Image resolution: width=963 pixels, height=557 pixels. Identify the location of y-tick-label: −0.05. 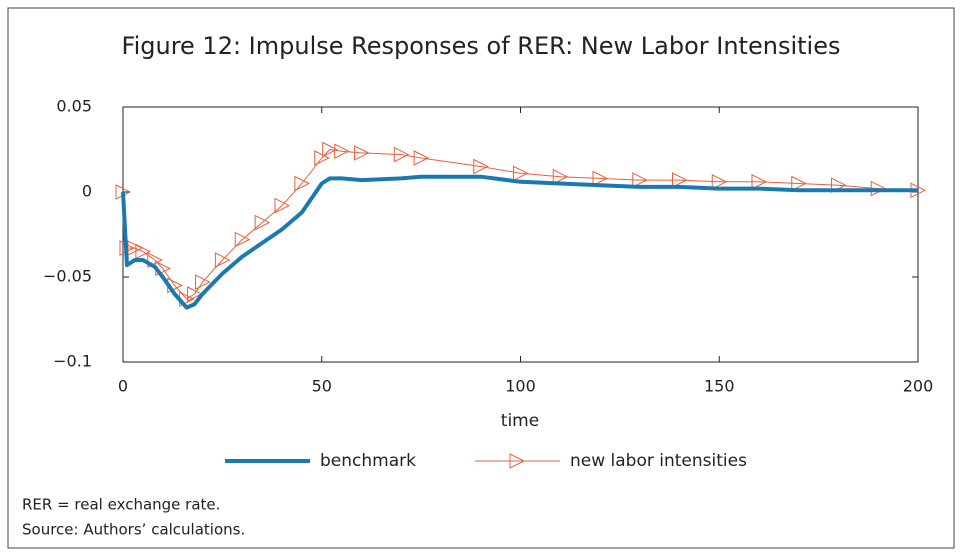
(67, 276).